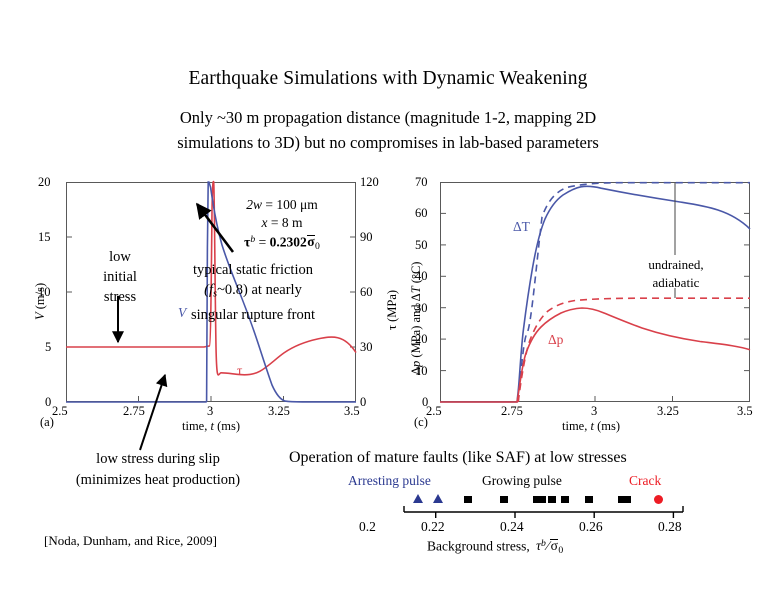 The height and width of the screenshot is (600, 776). What do you see at coordinates (421, 182) in the screenshot?
I see `right-chart-ytick-70: 70` at bounding box center [421, 182].